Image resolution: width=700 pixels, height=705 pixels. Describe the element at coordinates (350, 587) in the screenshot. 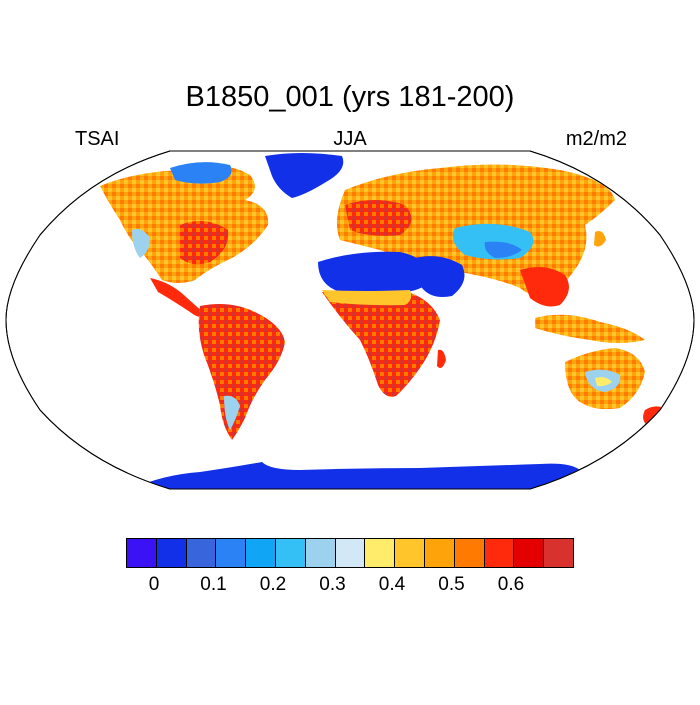

I see `colorbar-tick-labels: 0 0.1 0.2 0.3 0.4 0.5 0.6` at that location.